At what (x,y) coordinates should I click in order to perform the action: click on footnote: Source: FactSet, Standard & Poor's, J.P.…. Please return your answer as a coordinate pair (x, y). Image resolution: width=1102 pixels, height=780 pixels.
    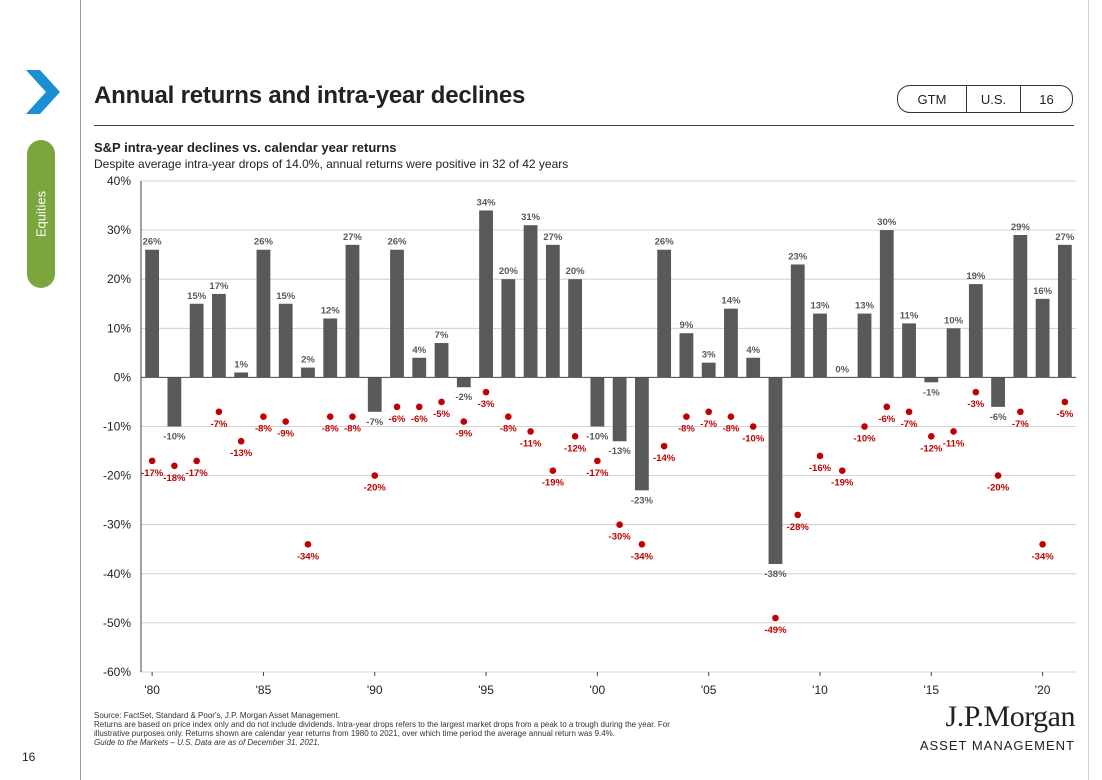
    Looking at the image, I should click on (489, 729).